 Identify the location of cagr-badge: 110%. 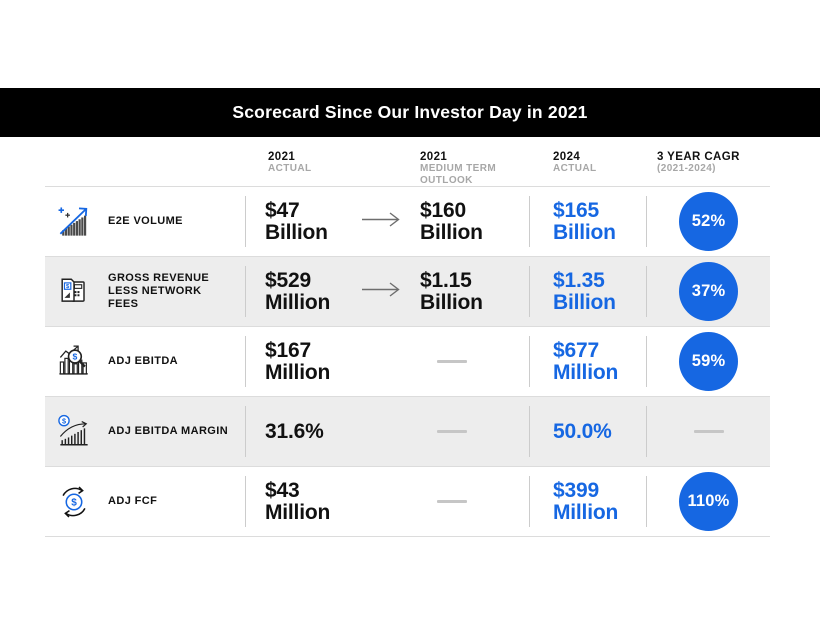
(708, 501).